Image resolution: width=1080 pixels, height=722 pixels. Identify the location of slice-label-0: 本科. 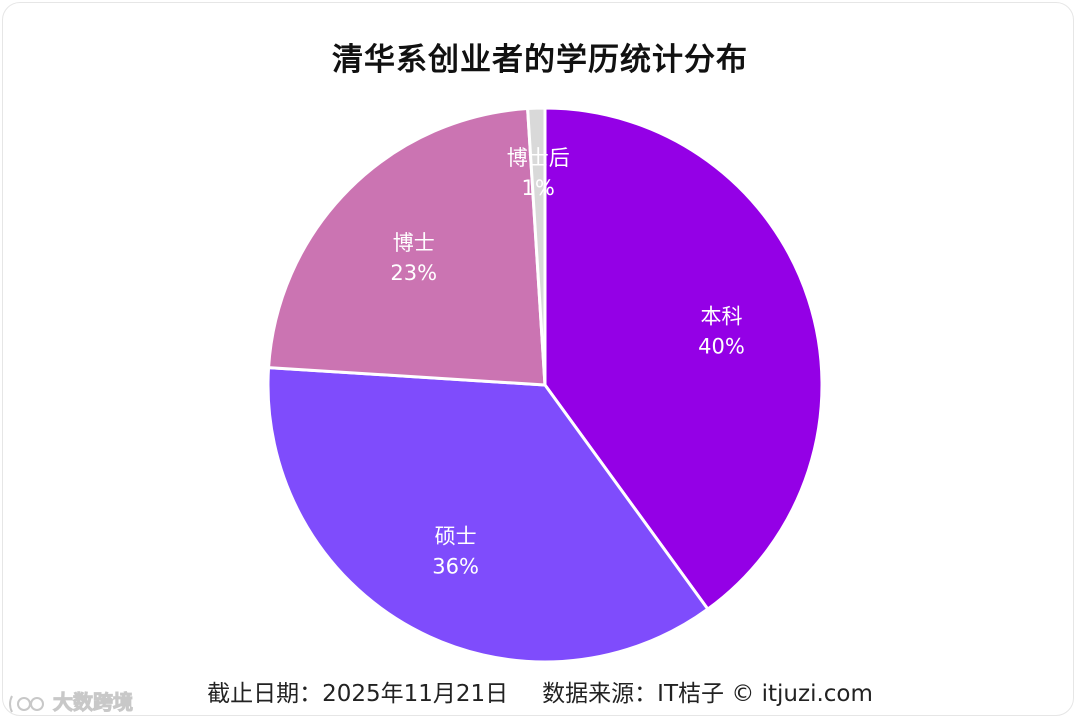
(722, 317).